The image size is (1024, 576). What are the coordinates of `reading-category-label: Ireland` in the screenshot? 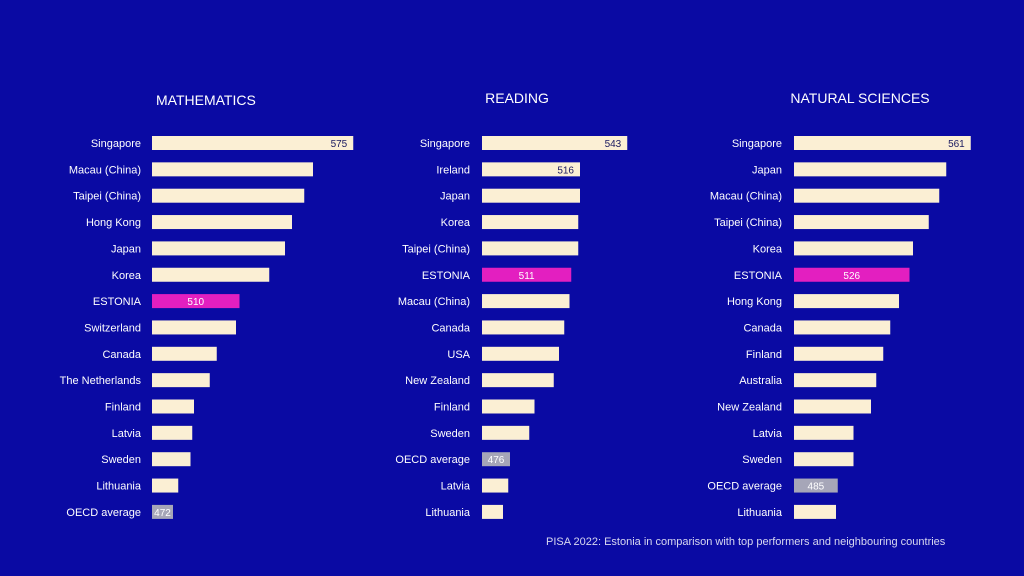 It's located at (453, 170).